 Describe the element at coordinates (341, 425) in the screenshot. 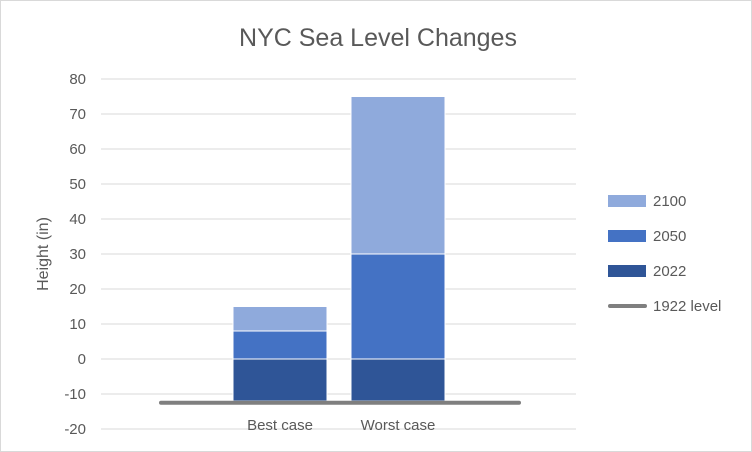

I see `x-tick-labels: Best case Worst case` at that location.